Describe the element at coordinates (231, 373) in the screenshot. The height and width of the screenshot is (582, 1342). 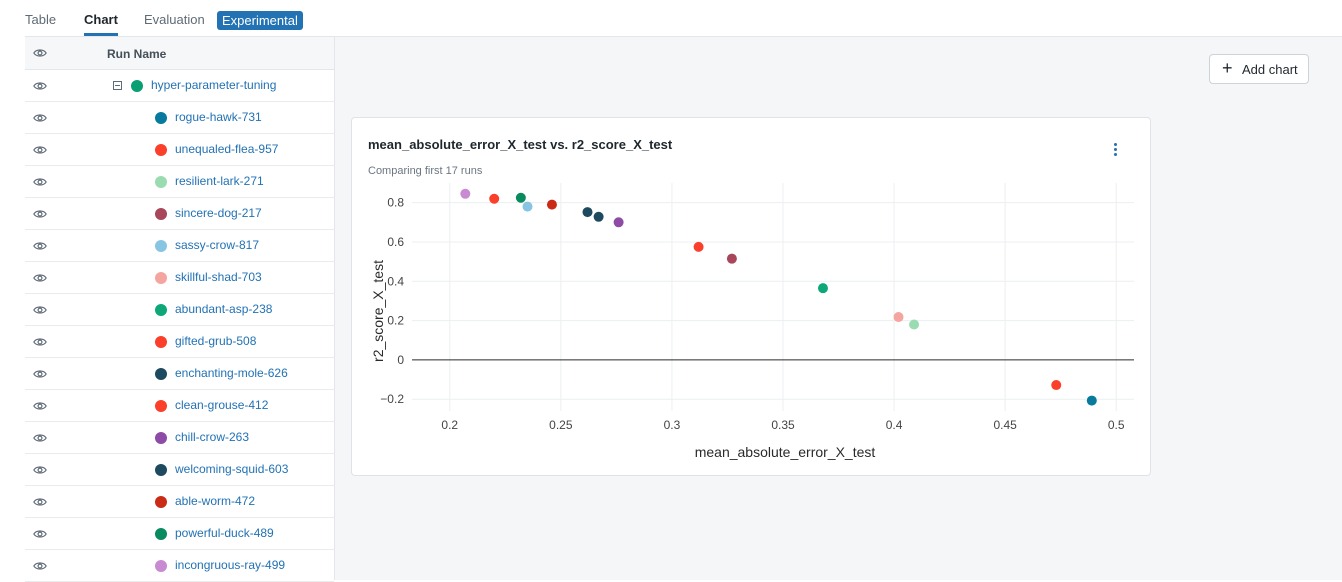
I see `run-name-link: enchanting-mole-626` at that location.